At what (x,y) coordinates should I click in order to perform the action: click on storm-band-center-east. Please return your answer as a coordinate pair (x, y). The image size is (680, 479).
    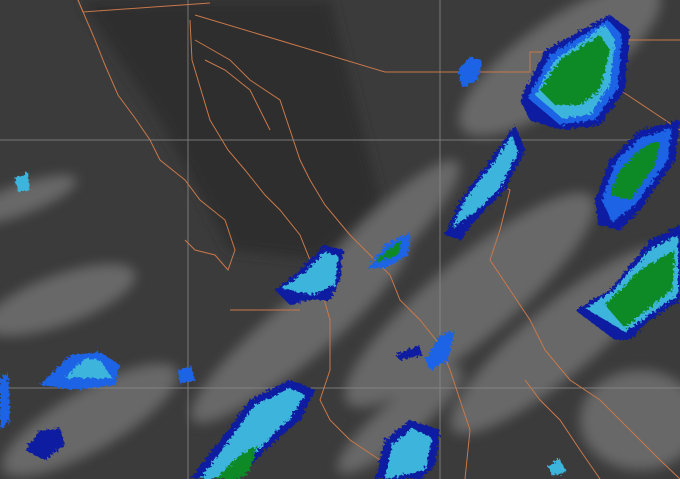
    Looking at the image, I should click on (485, 182).